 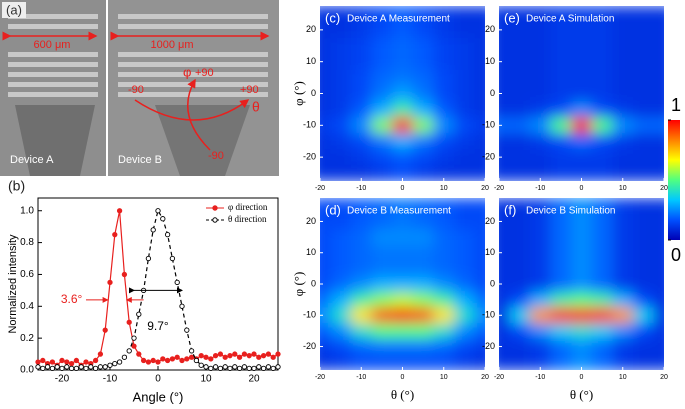 I want to click on series-line, so click(x=158, y=289).